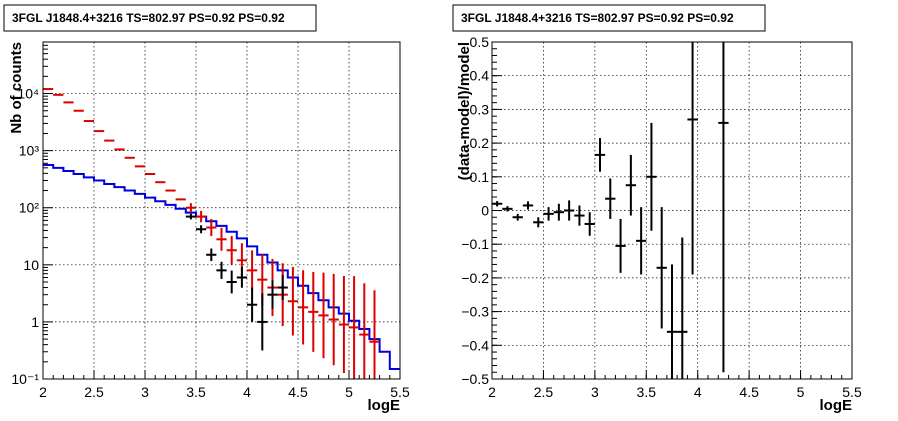 This screenshot has width=898, height=421. Describe the element at coordinates (475, 244) in the screenshot. I see `right-y-tick-label: −0.1` at that location.